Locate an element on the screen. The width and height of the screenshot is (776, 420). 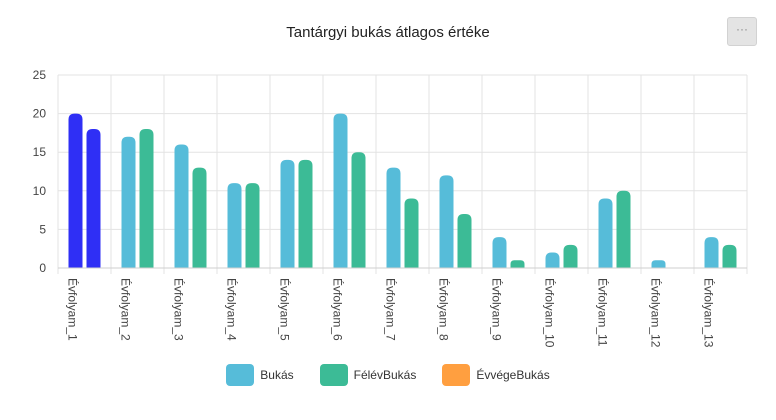
bar-Bukás-Évfolyam_1 is located at coordinates (75, 190).